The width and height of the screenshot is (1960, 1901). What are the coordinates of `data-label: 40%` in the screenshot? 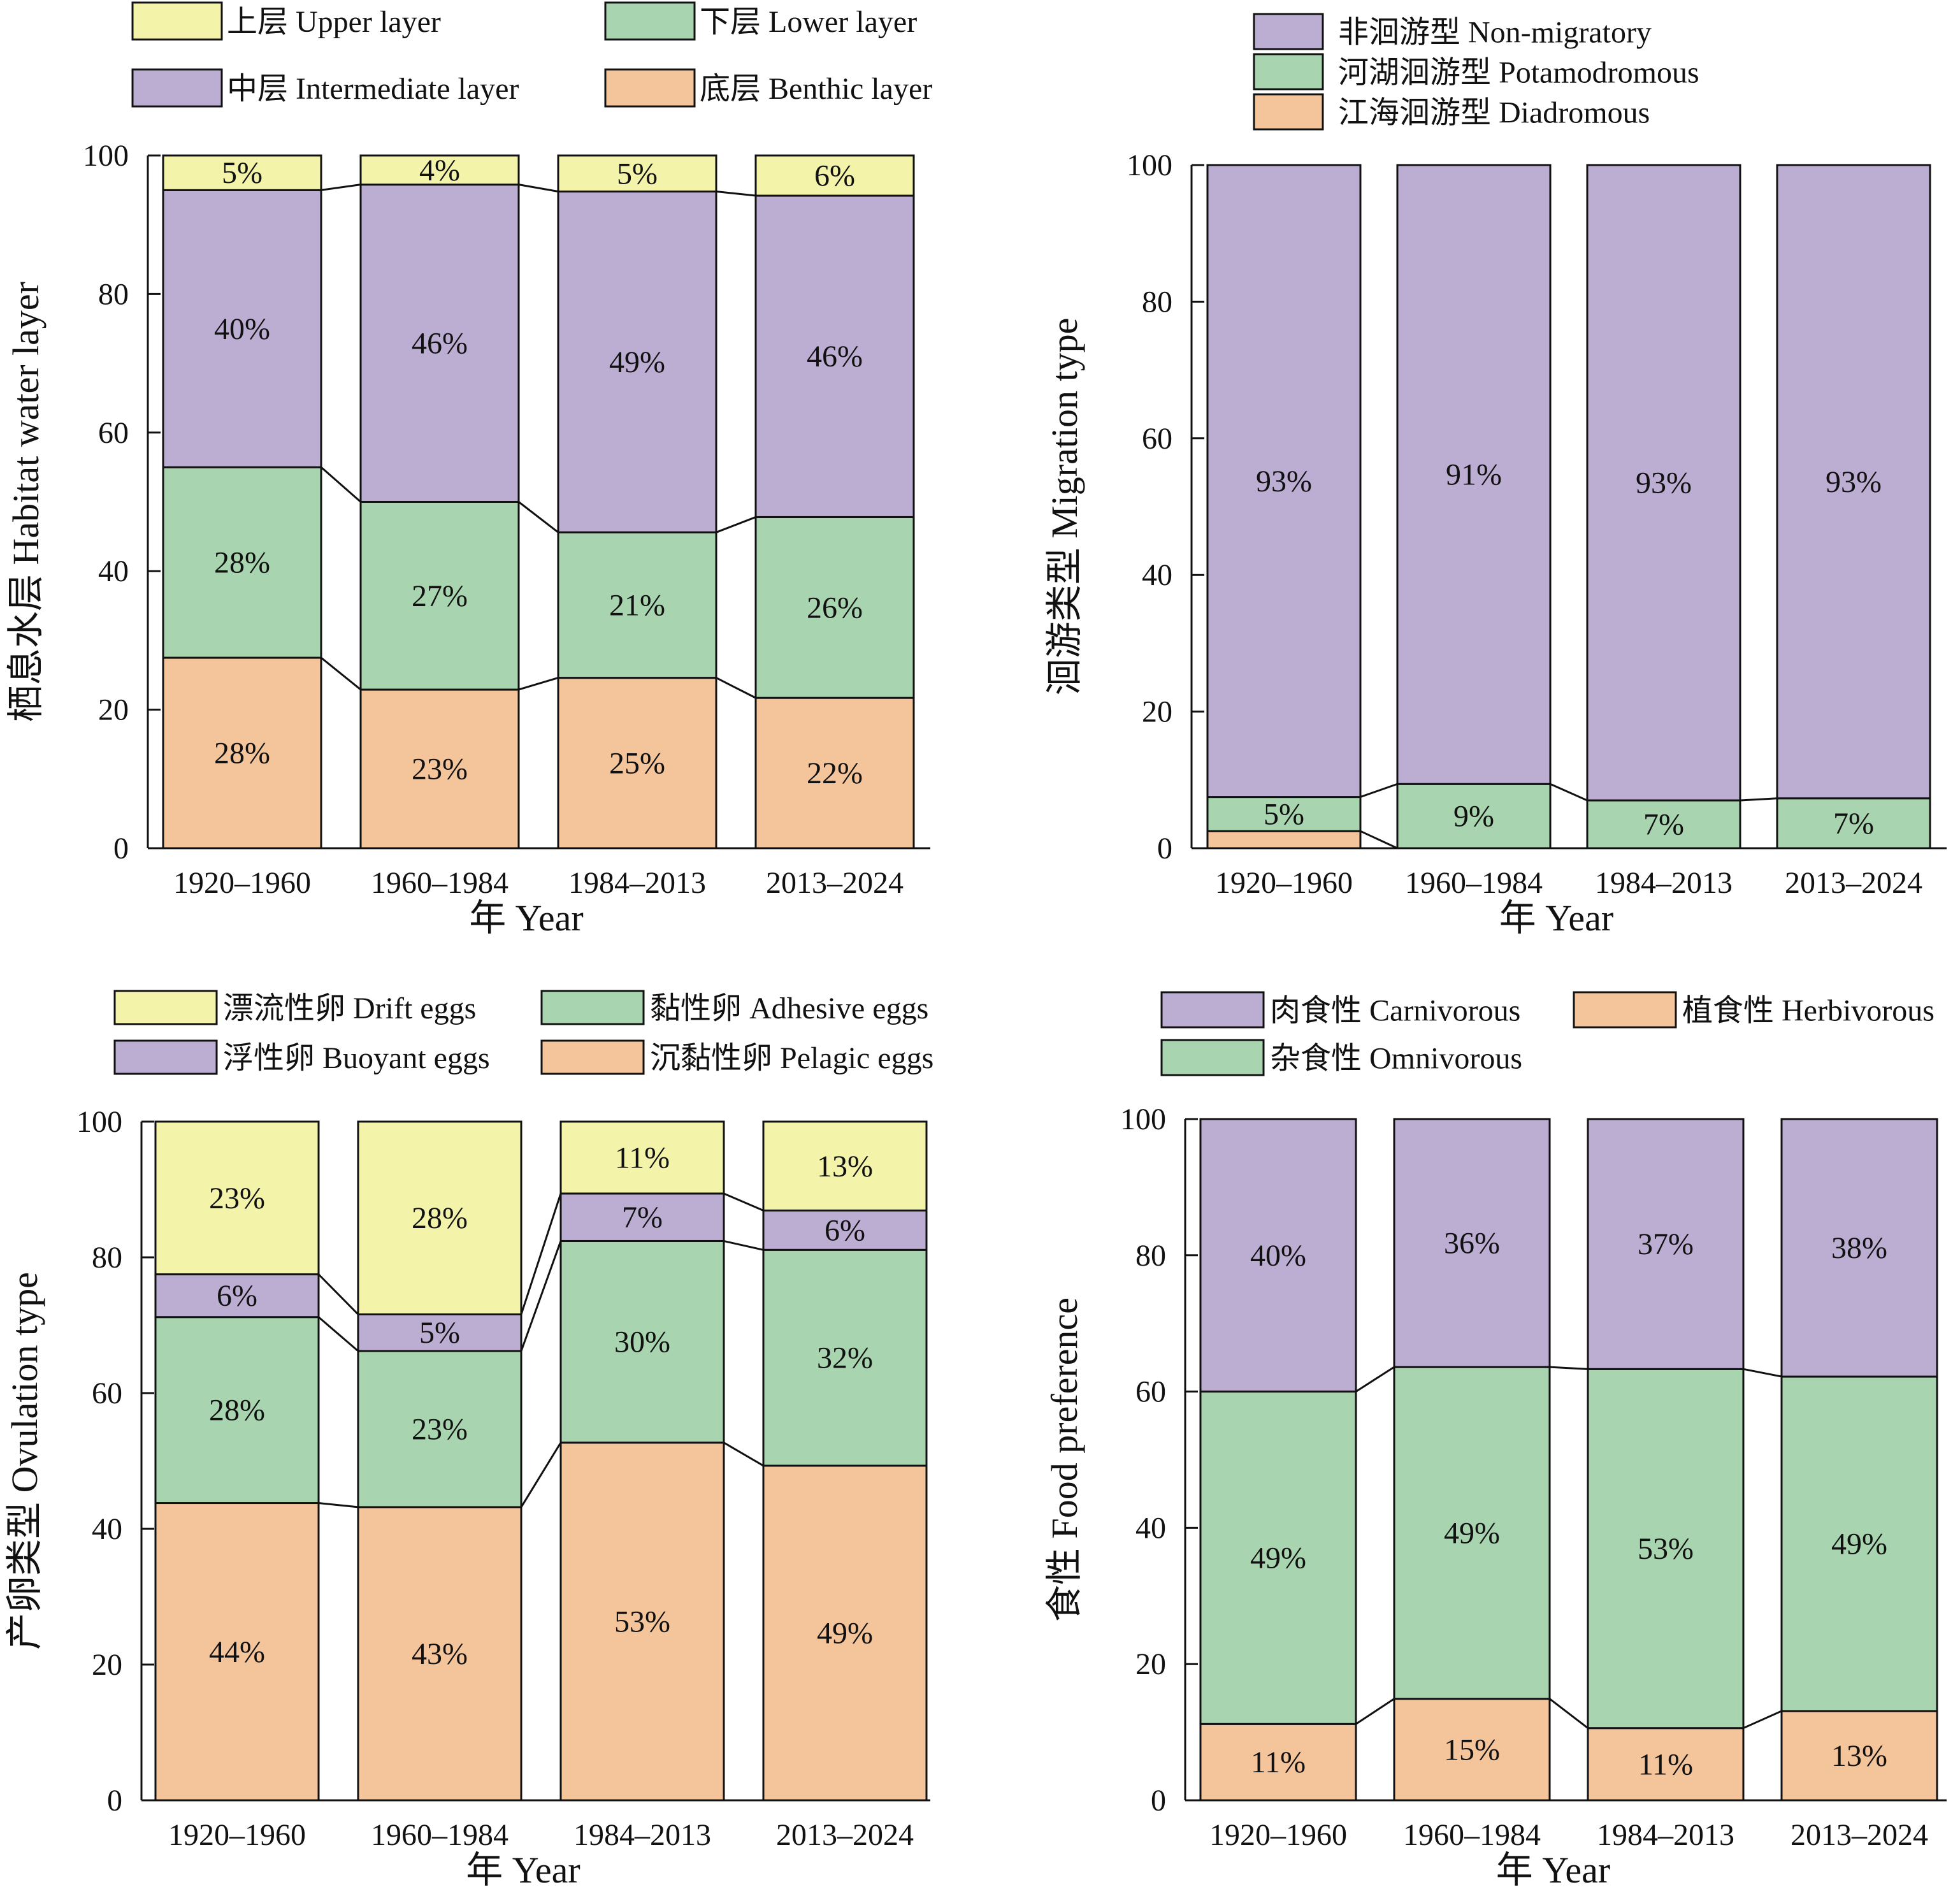 It's located at (242, 329).